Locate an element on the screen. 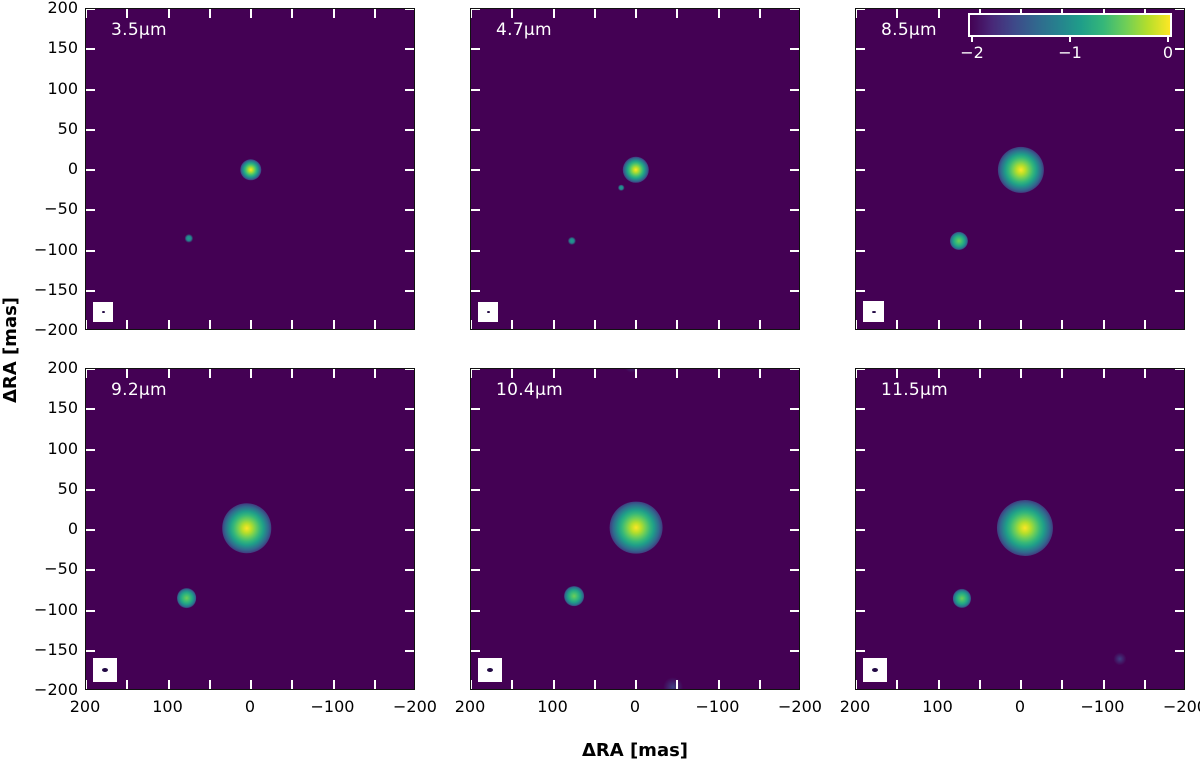 This screenshot has height=769, width=1200. panel-3.5um: 3.5μm is located at coordinates (250, 169).